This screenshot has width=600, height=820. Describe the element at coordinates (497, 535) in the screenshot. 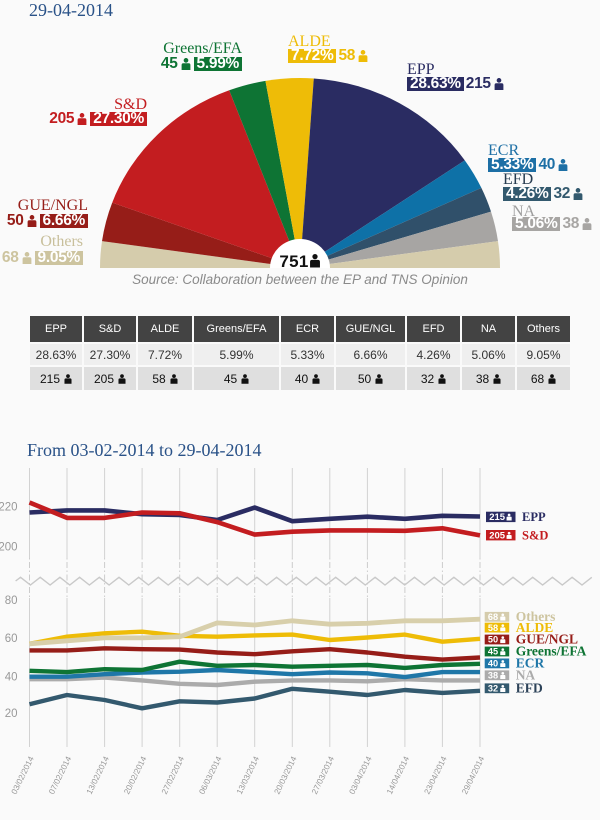

I see `svg-text: 205` at that location.